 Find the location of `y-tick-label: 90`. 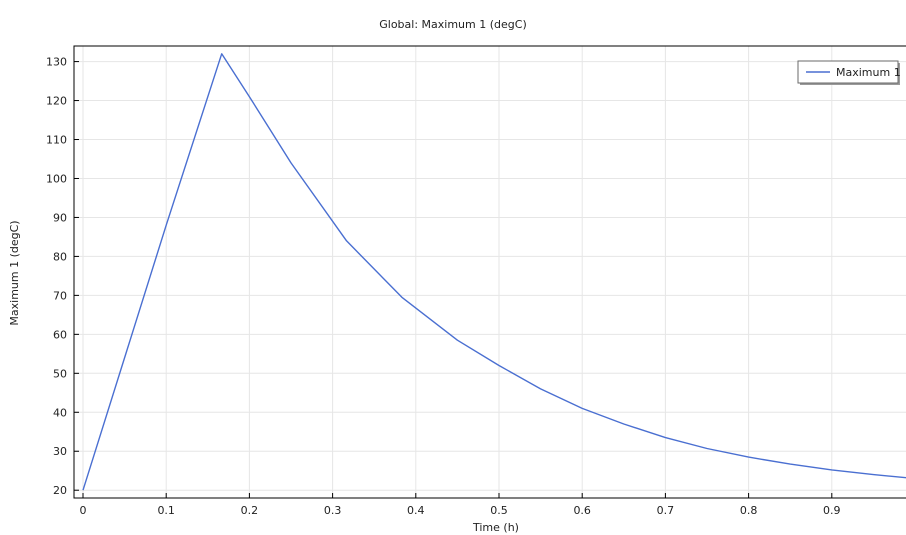

y-tick-label: 90 is located at coordinates (60, 217).